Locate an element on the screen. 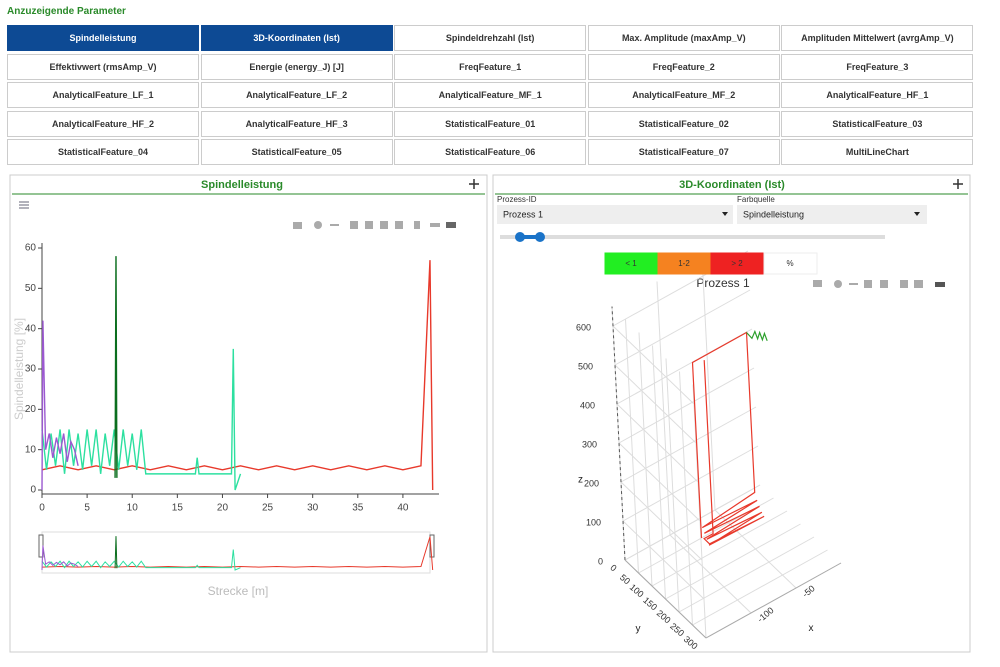 This screenshot has height=667, width=1000. y-tick-label: 200 is located at coordinates (664, 616).